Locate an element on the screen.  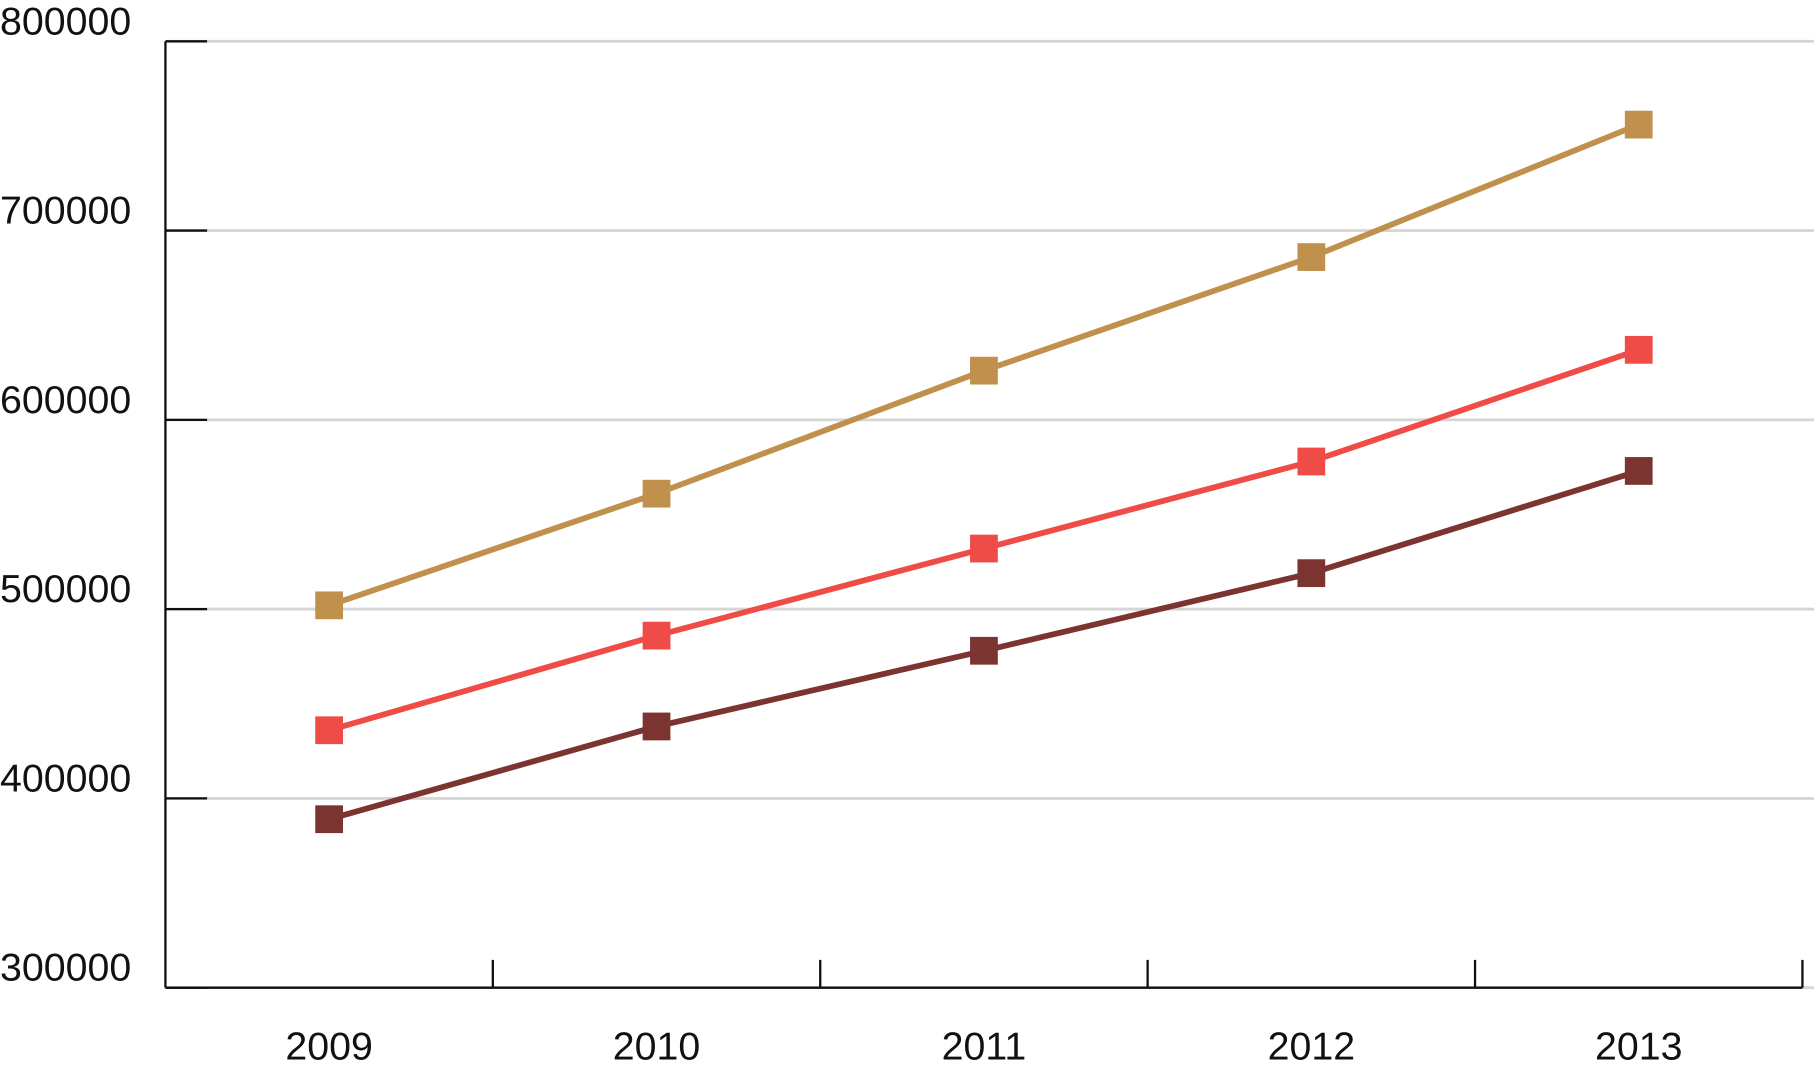
x-tick-label: 2009 is located at coordinates (329, 1045).